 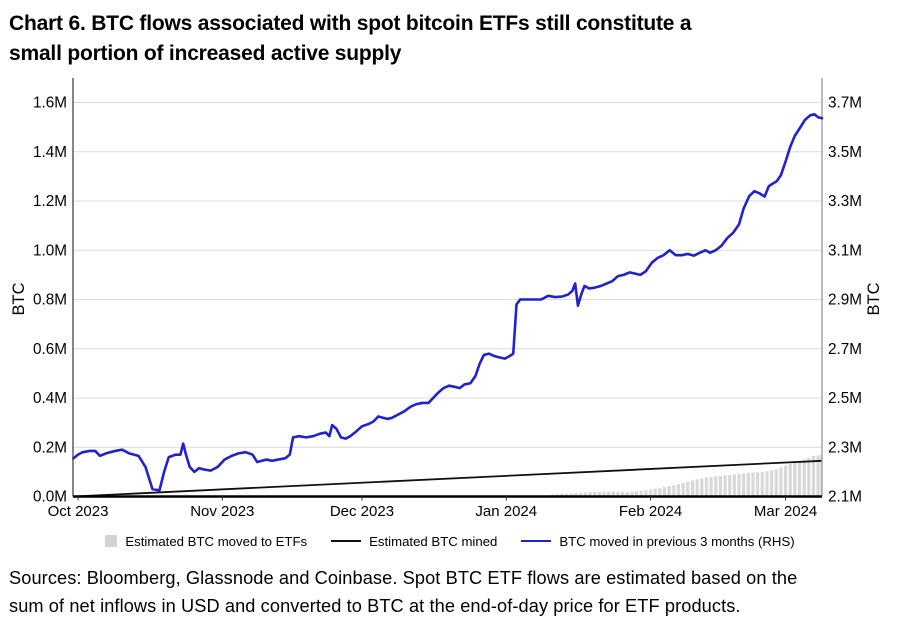 I want to click on right-tick-label: 3.3M, so click(x=845, y=201).